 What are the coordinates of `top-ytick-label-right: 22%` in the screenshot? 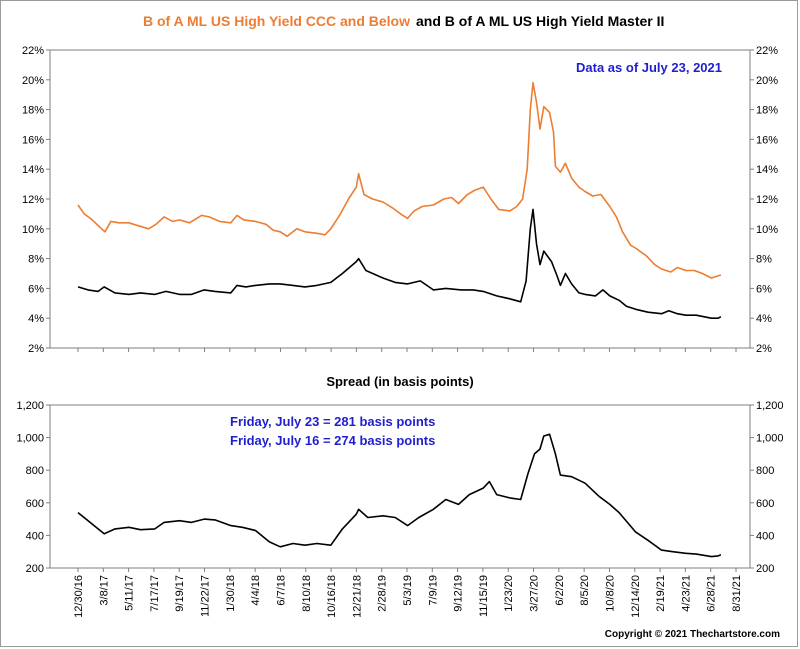 It's located at (767, 51).